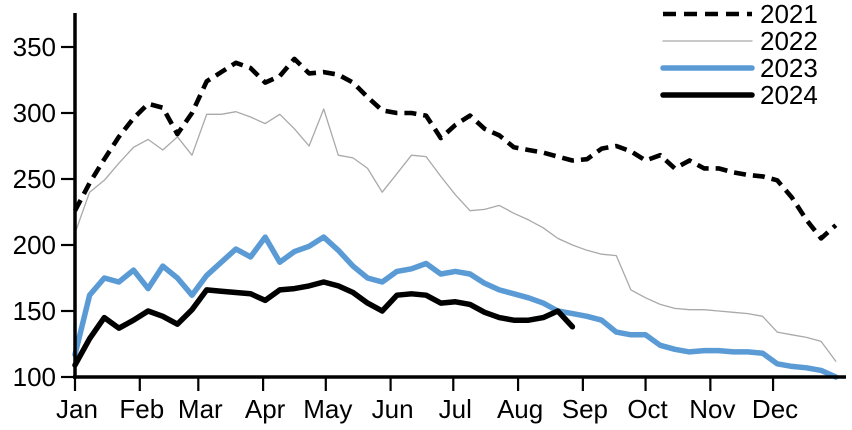 The width and height of the screenshot is (852, 430). Describe the element at coordinates (520, 409) in the screenshot. I see `x-tick-label-Aug: Aug` at that location.